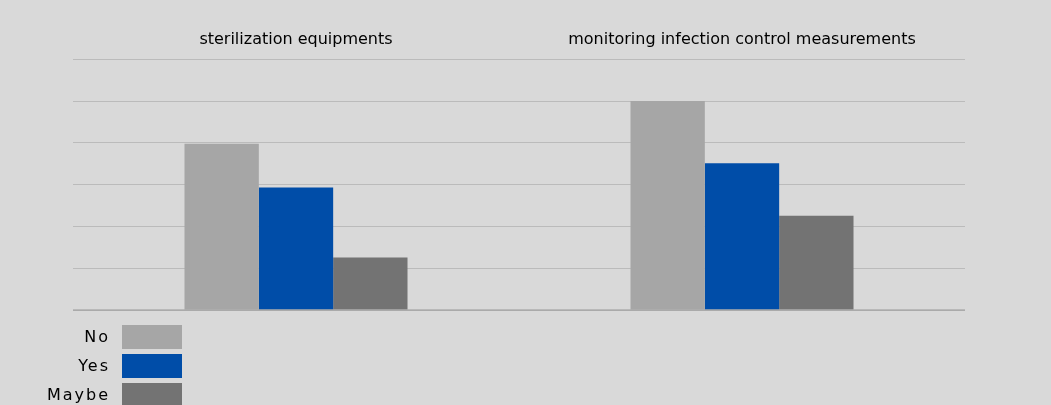 The width and height of the screenshot is (1051, 405). I want to click on legend-label: Maybe, so click(77, 394).